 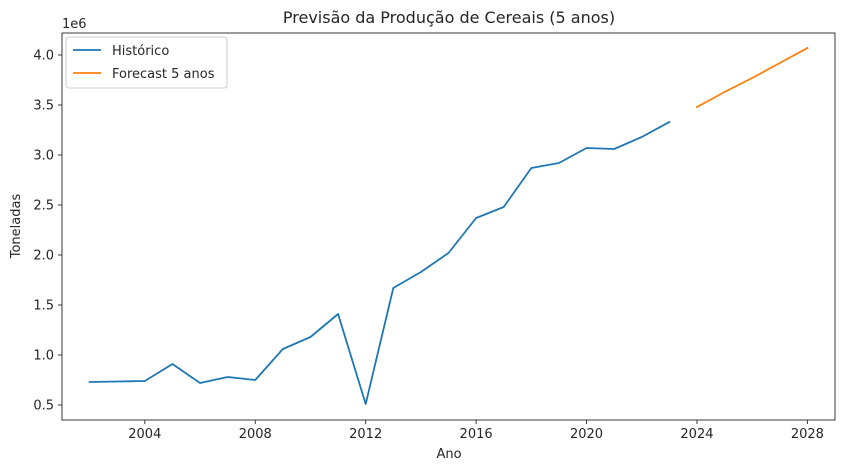 What do you see at coordinates (586, 434) in the screenshot?
I see `x-tick-label: 2020` at bounding box center [586, 434].